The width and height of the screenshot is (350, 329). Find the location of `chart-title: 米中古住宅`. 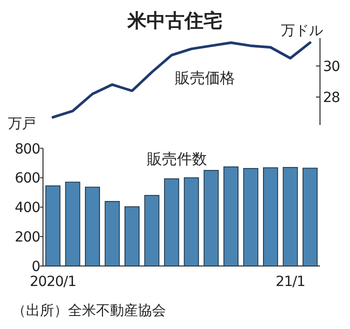

chart-title: 米中古住宅 is located at coordinates (174, 21).